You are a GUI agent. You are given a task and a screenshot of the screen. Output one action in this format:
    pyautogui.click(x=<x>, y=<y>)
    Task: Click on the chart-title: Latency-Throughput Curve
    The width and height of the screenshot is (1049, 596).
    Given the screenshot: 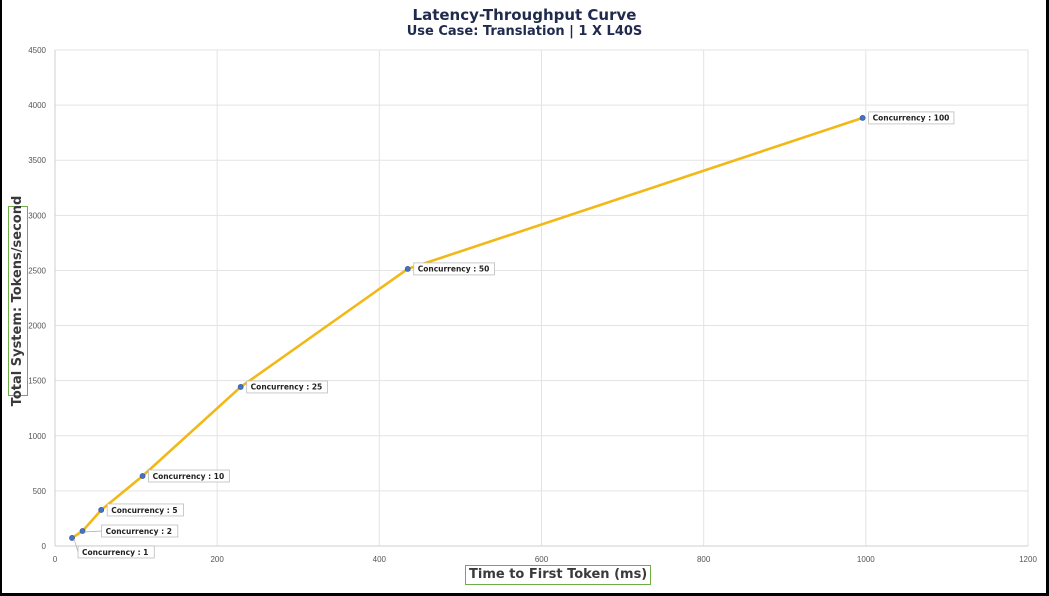 What is the action you would take?
    pyautogui.click(x=524, y=15)
    